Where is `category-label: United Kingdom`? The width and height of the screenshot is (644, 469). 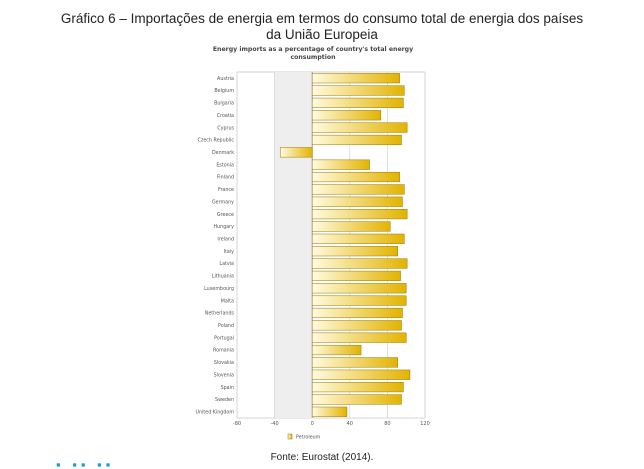
category-label: United Kingdom is located at coordinates (214, 413).